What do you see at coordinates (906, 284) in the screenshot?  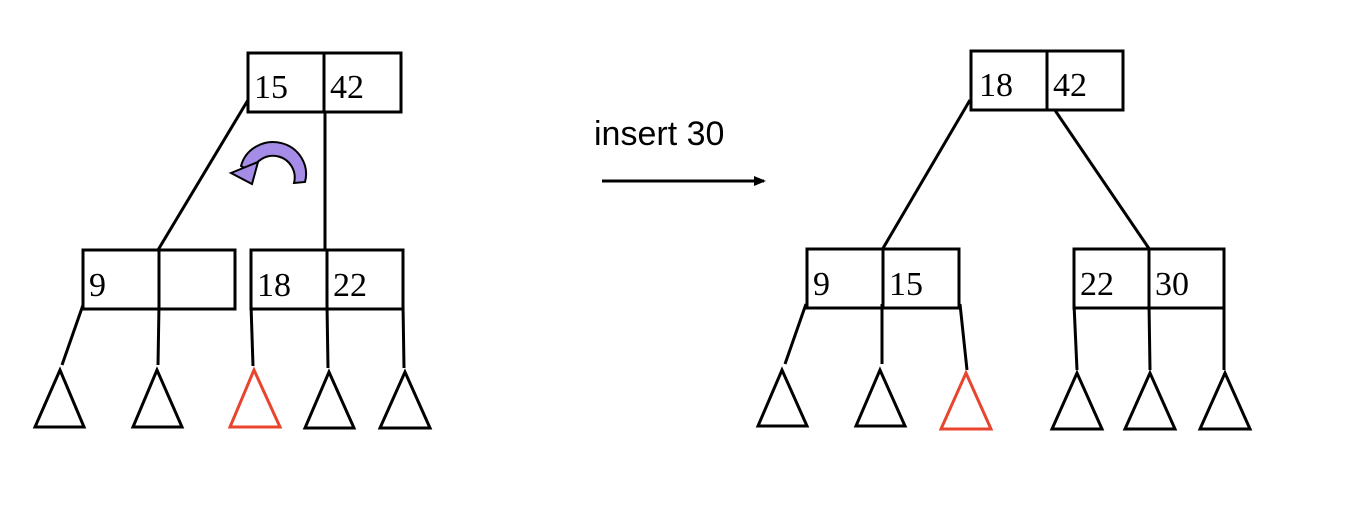 I see `after-left-key-2: 15` at bounding box center [906, 284].